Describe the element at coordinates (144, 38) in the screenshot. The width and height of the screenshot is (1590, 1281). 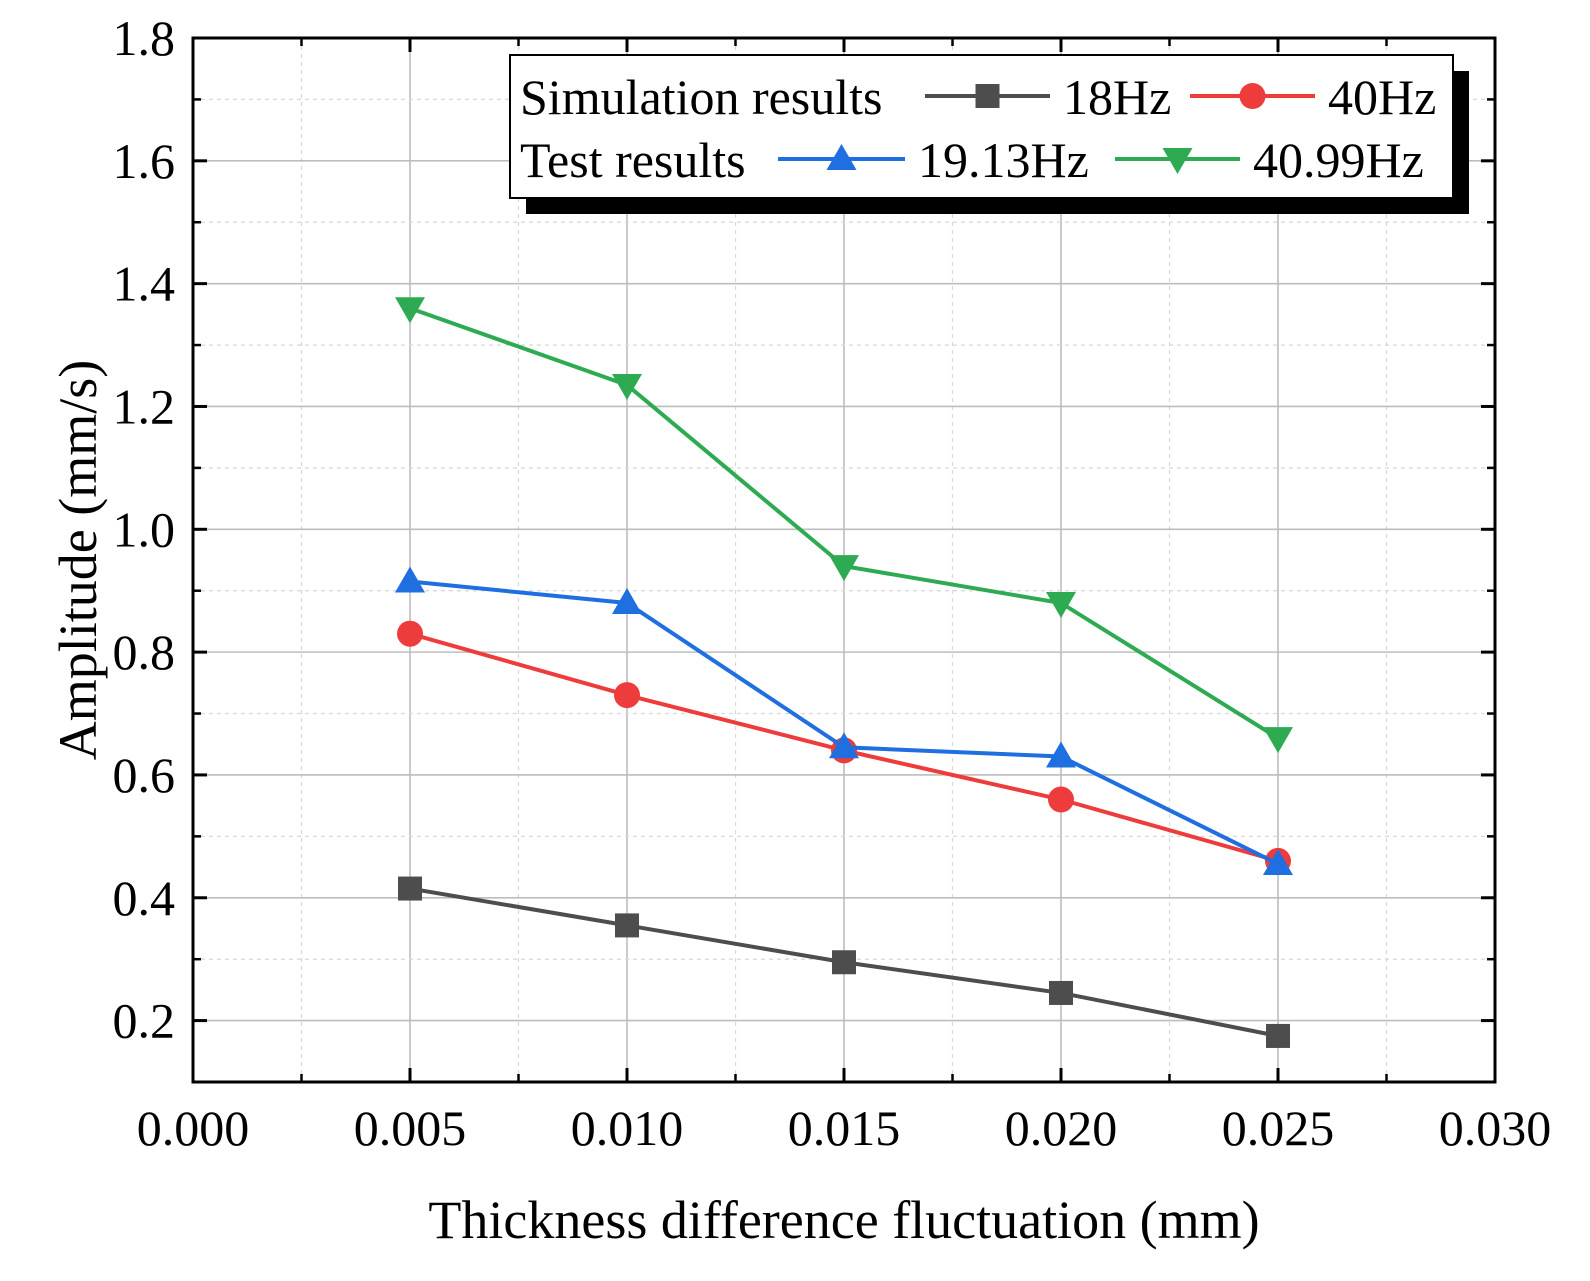
I see `y-tick-label: 1.8` at that location.